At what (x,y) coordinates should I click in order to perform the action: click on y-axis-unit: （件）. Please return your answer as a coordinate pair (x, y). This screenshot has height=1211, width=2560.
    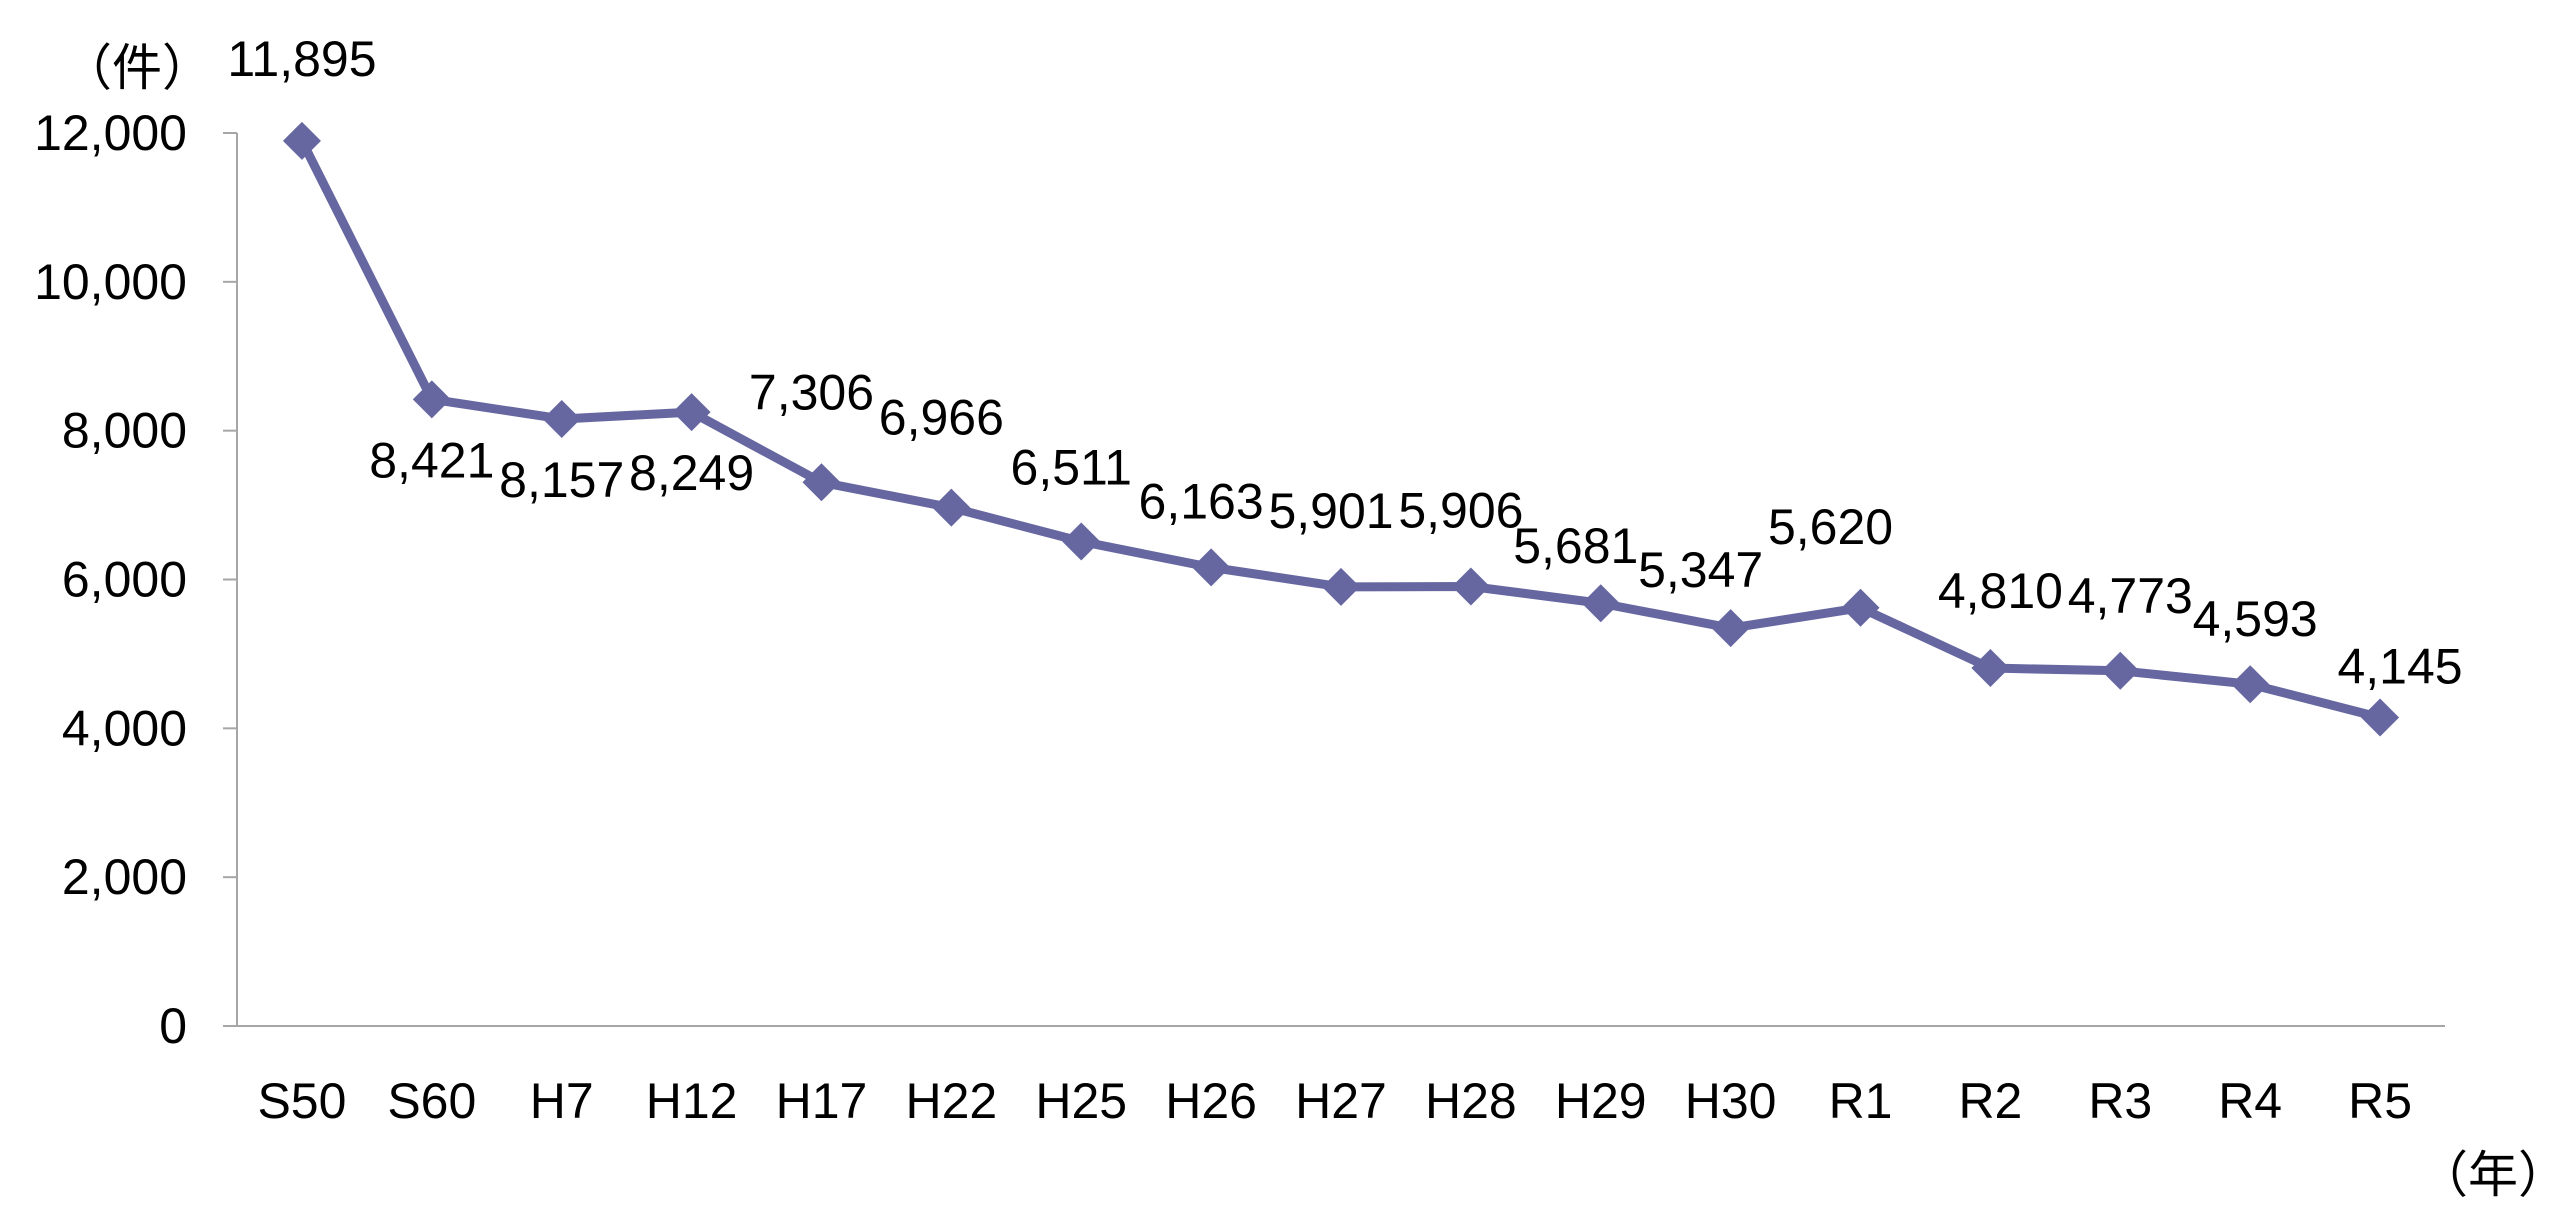
    Looking at the image, I should click on (137, 68).